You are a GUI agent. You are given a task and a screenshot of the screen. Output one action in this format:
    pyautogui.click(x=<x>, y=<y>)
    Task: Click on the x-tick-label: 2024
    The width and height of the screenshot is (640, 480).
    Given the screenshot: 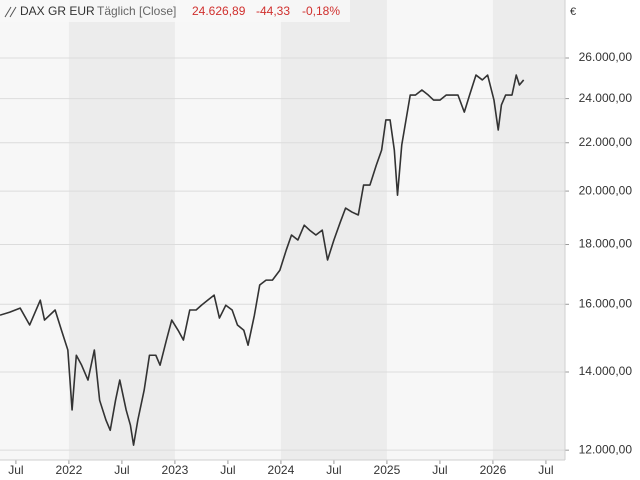 What is the action you would take?
    pyautogui.click(x=281, y=470)
    